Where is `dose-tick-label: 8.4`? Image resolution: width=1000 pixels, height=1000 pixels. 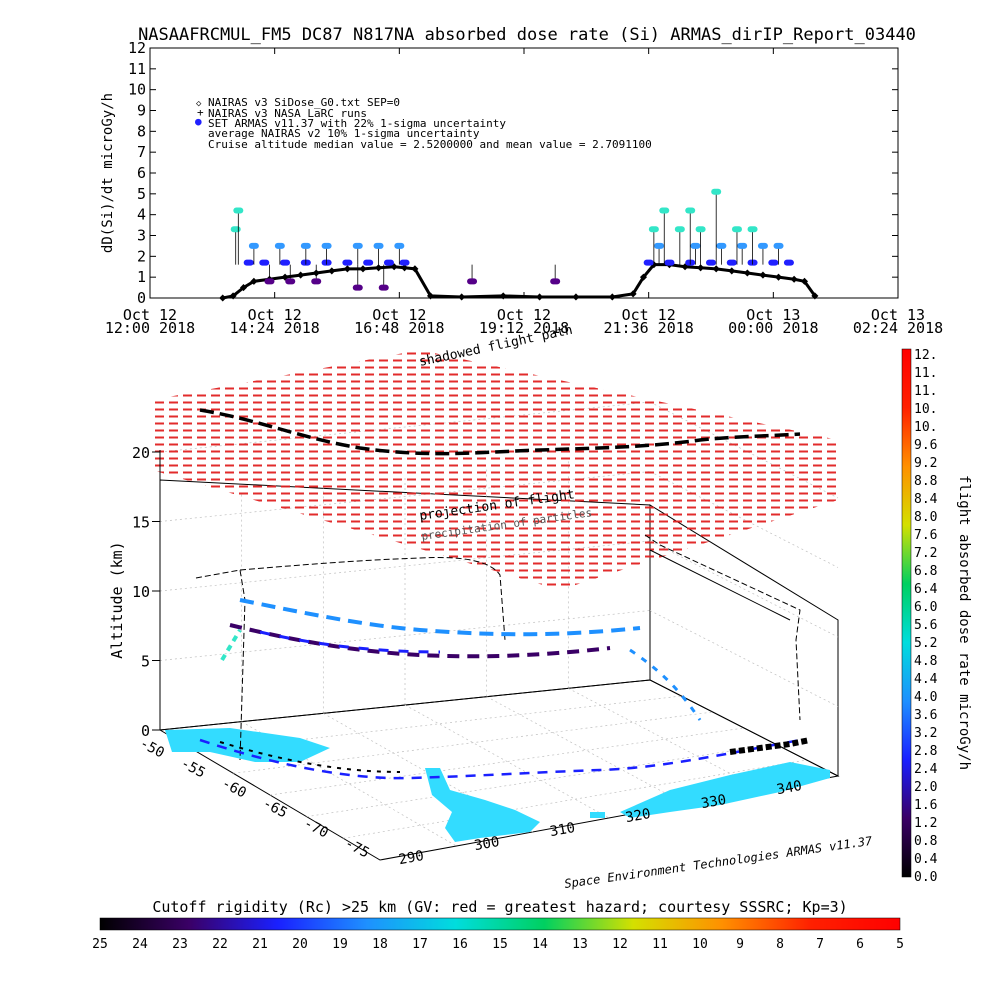
dose-tick-label: 8.4 is located at coordinates (926, 499).